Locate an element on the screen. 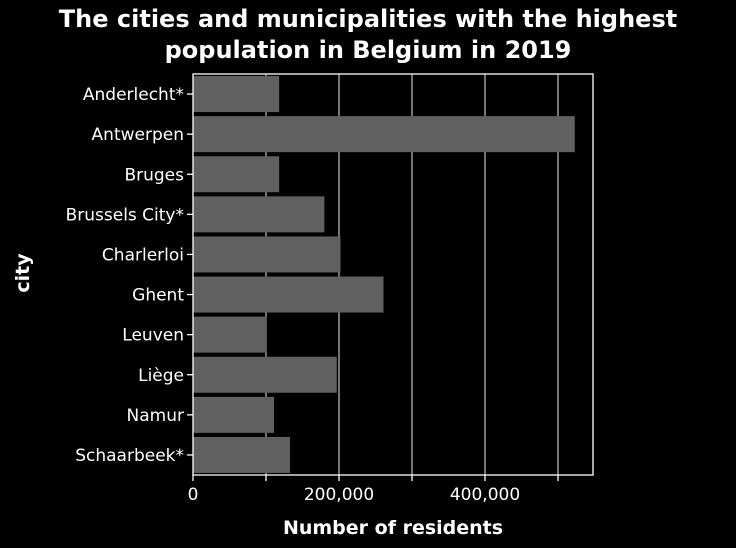 The image size is (736, 548). y-tick-label: Brussels City* is located at coordinates (125, 215).